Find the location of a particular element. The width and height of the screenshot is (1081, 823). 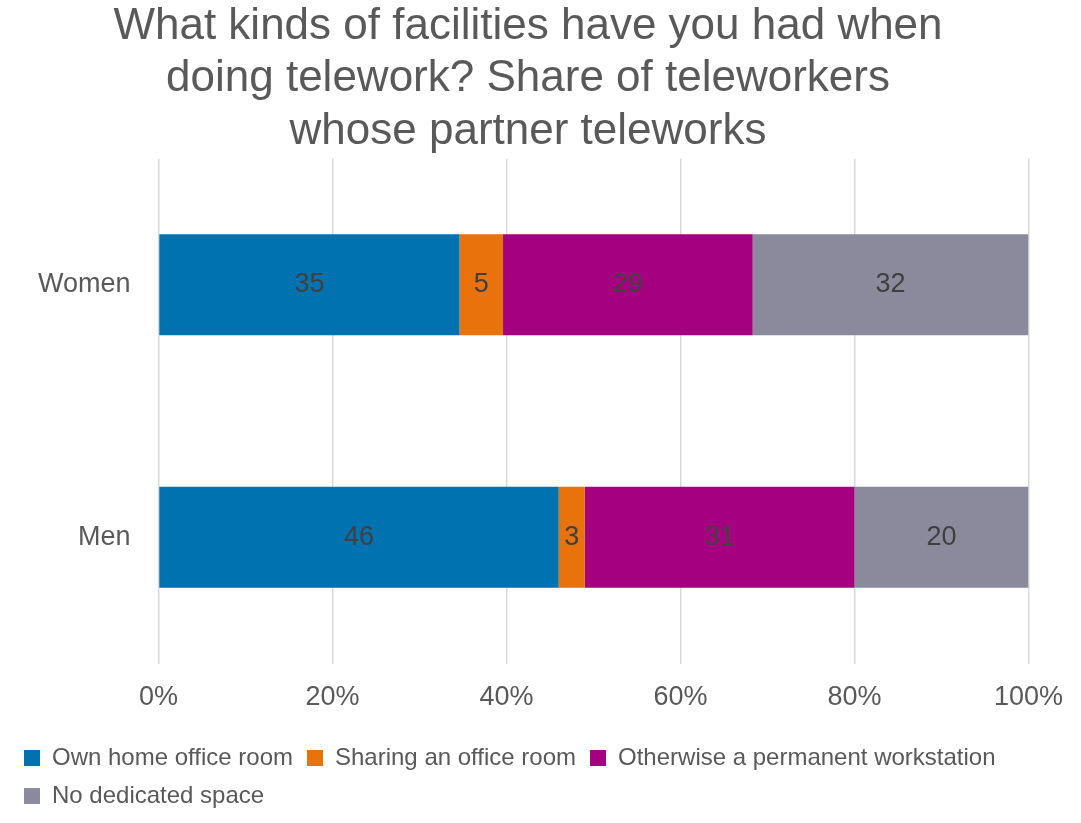

chart-title: What kinds of facilities have you had when doing telework? Share of teleworkers whose partner teleworks is located at coordinates (528, 77).